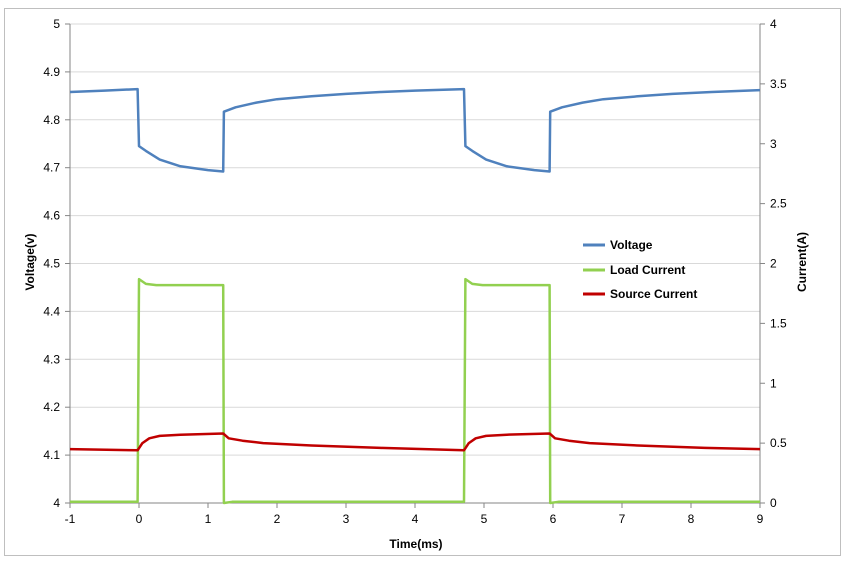  Describe the element at coordinates (51, 455) in the screenshot. I see `y-left-tick-label: 4.1` at that location.